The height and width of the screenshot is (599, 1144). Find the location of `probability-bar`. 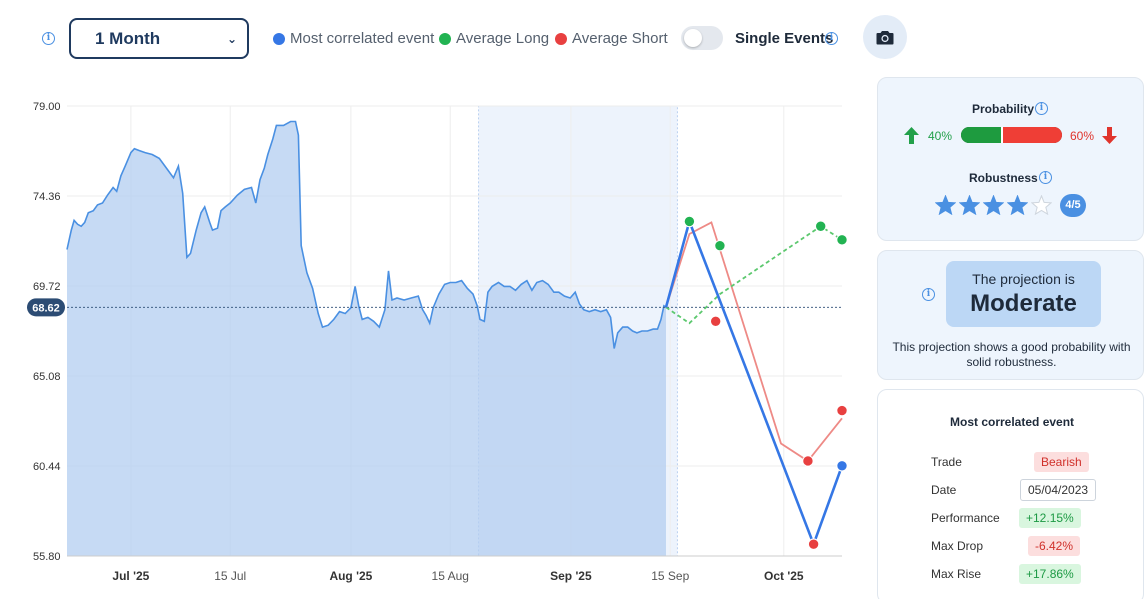

probability-bar is located at coordinates (1011, 135).